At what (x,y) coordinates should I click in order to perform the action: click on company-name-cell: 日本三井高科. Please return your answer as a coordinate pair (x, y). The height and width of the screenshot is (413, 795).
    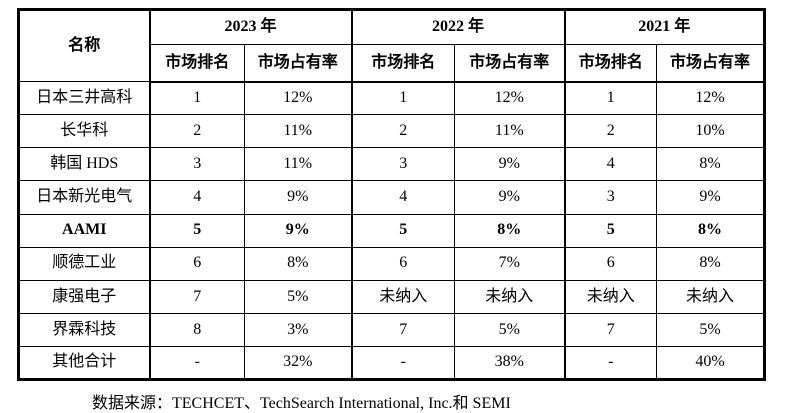
    Looking at the image, I should click on (84, 98).